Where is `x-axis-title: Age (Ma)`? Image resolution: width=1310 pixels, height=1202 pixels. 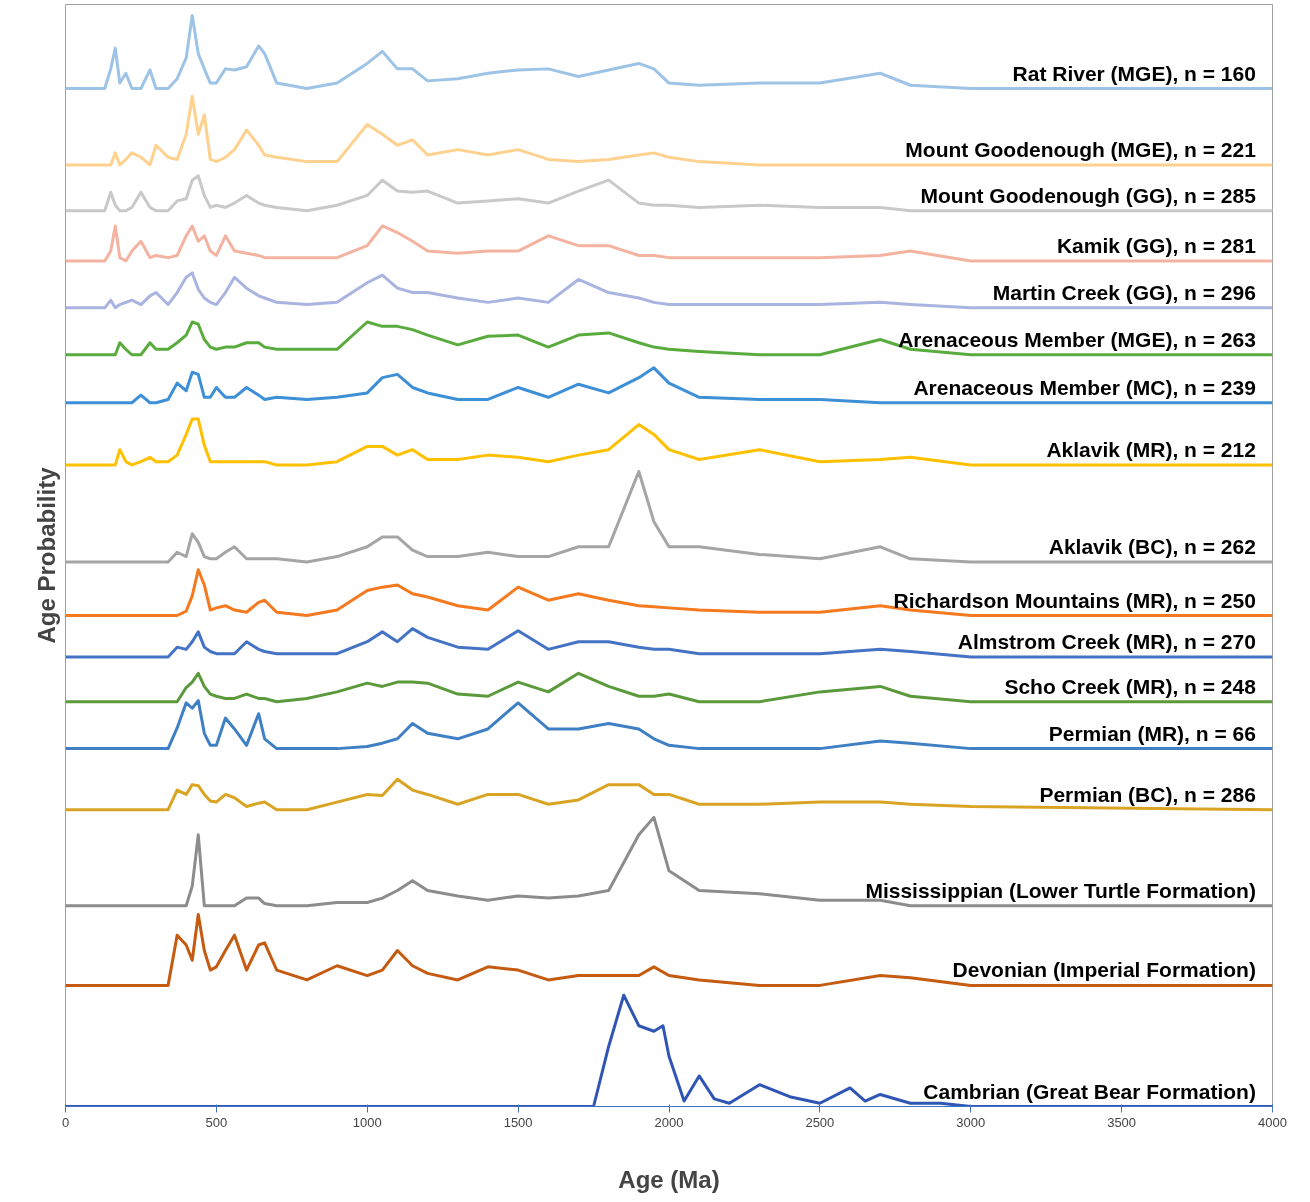 x-axis-title: Age (Ma) is located at coordinates (669, 1179).